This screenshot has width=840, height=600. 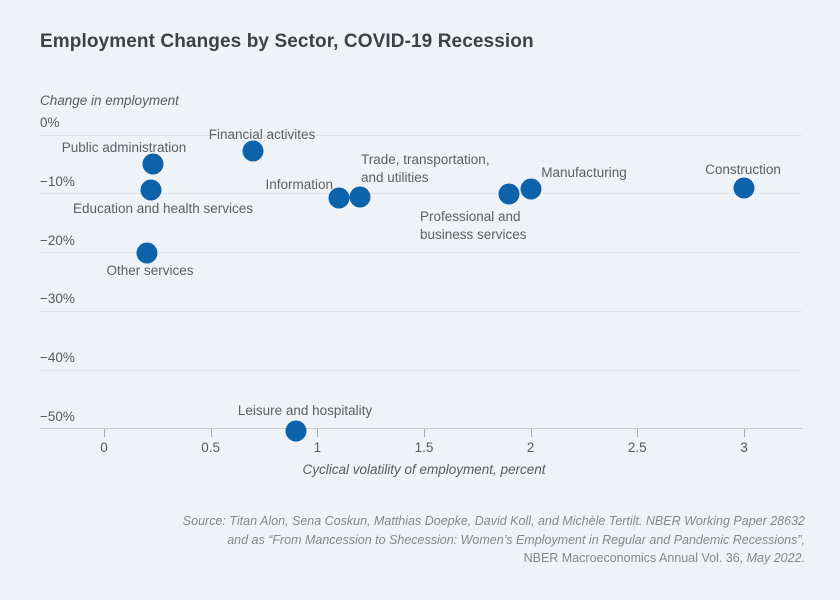 What do you see at coordinates (633, 558) in the screenshot?
I see `source-line-3-regular: NBER Macroeconomics Annual Vol. 36,` at bounding box center [633, 558].